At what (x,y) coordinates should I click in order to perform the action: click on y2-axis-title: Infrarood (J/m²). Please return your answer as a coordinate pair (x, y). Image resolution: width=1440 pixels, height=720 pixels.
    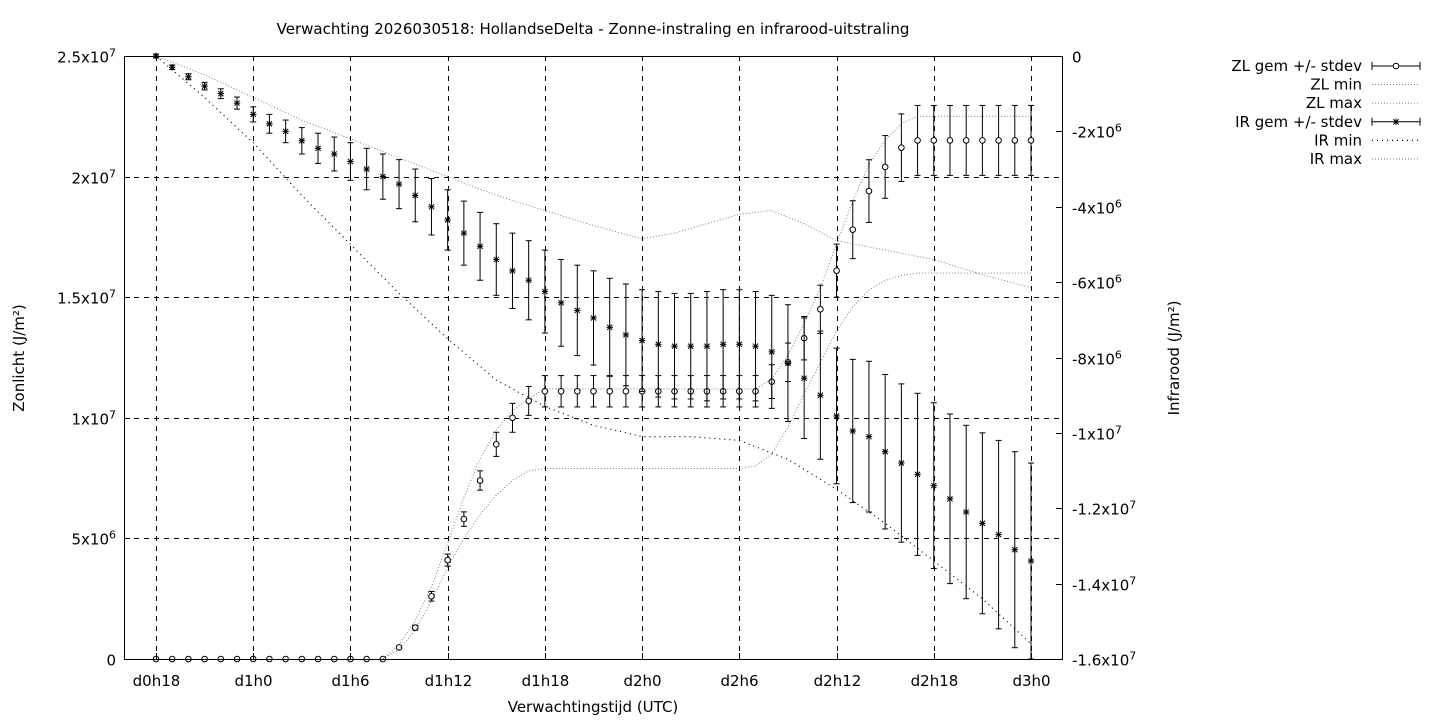
    Looking at the image, I should click on (1174, 358).